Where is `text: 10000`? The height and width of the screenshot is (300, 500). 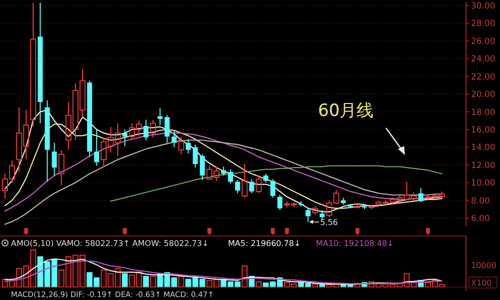 text: 10000 is located at coordinates (483, 265).